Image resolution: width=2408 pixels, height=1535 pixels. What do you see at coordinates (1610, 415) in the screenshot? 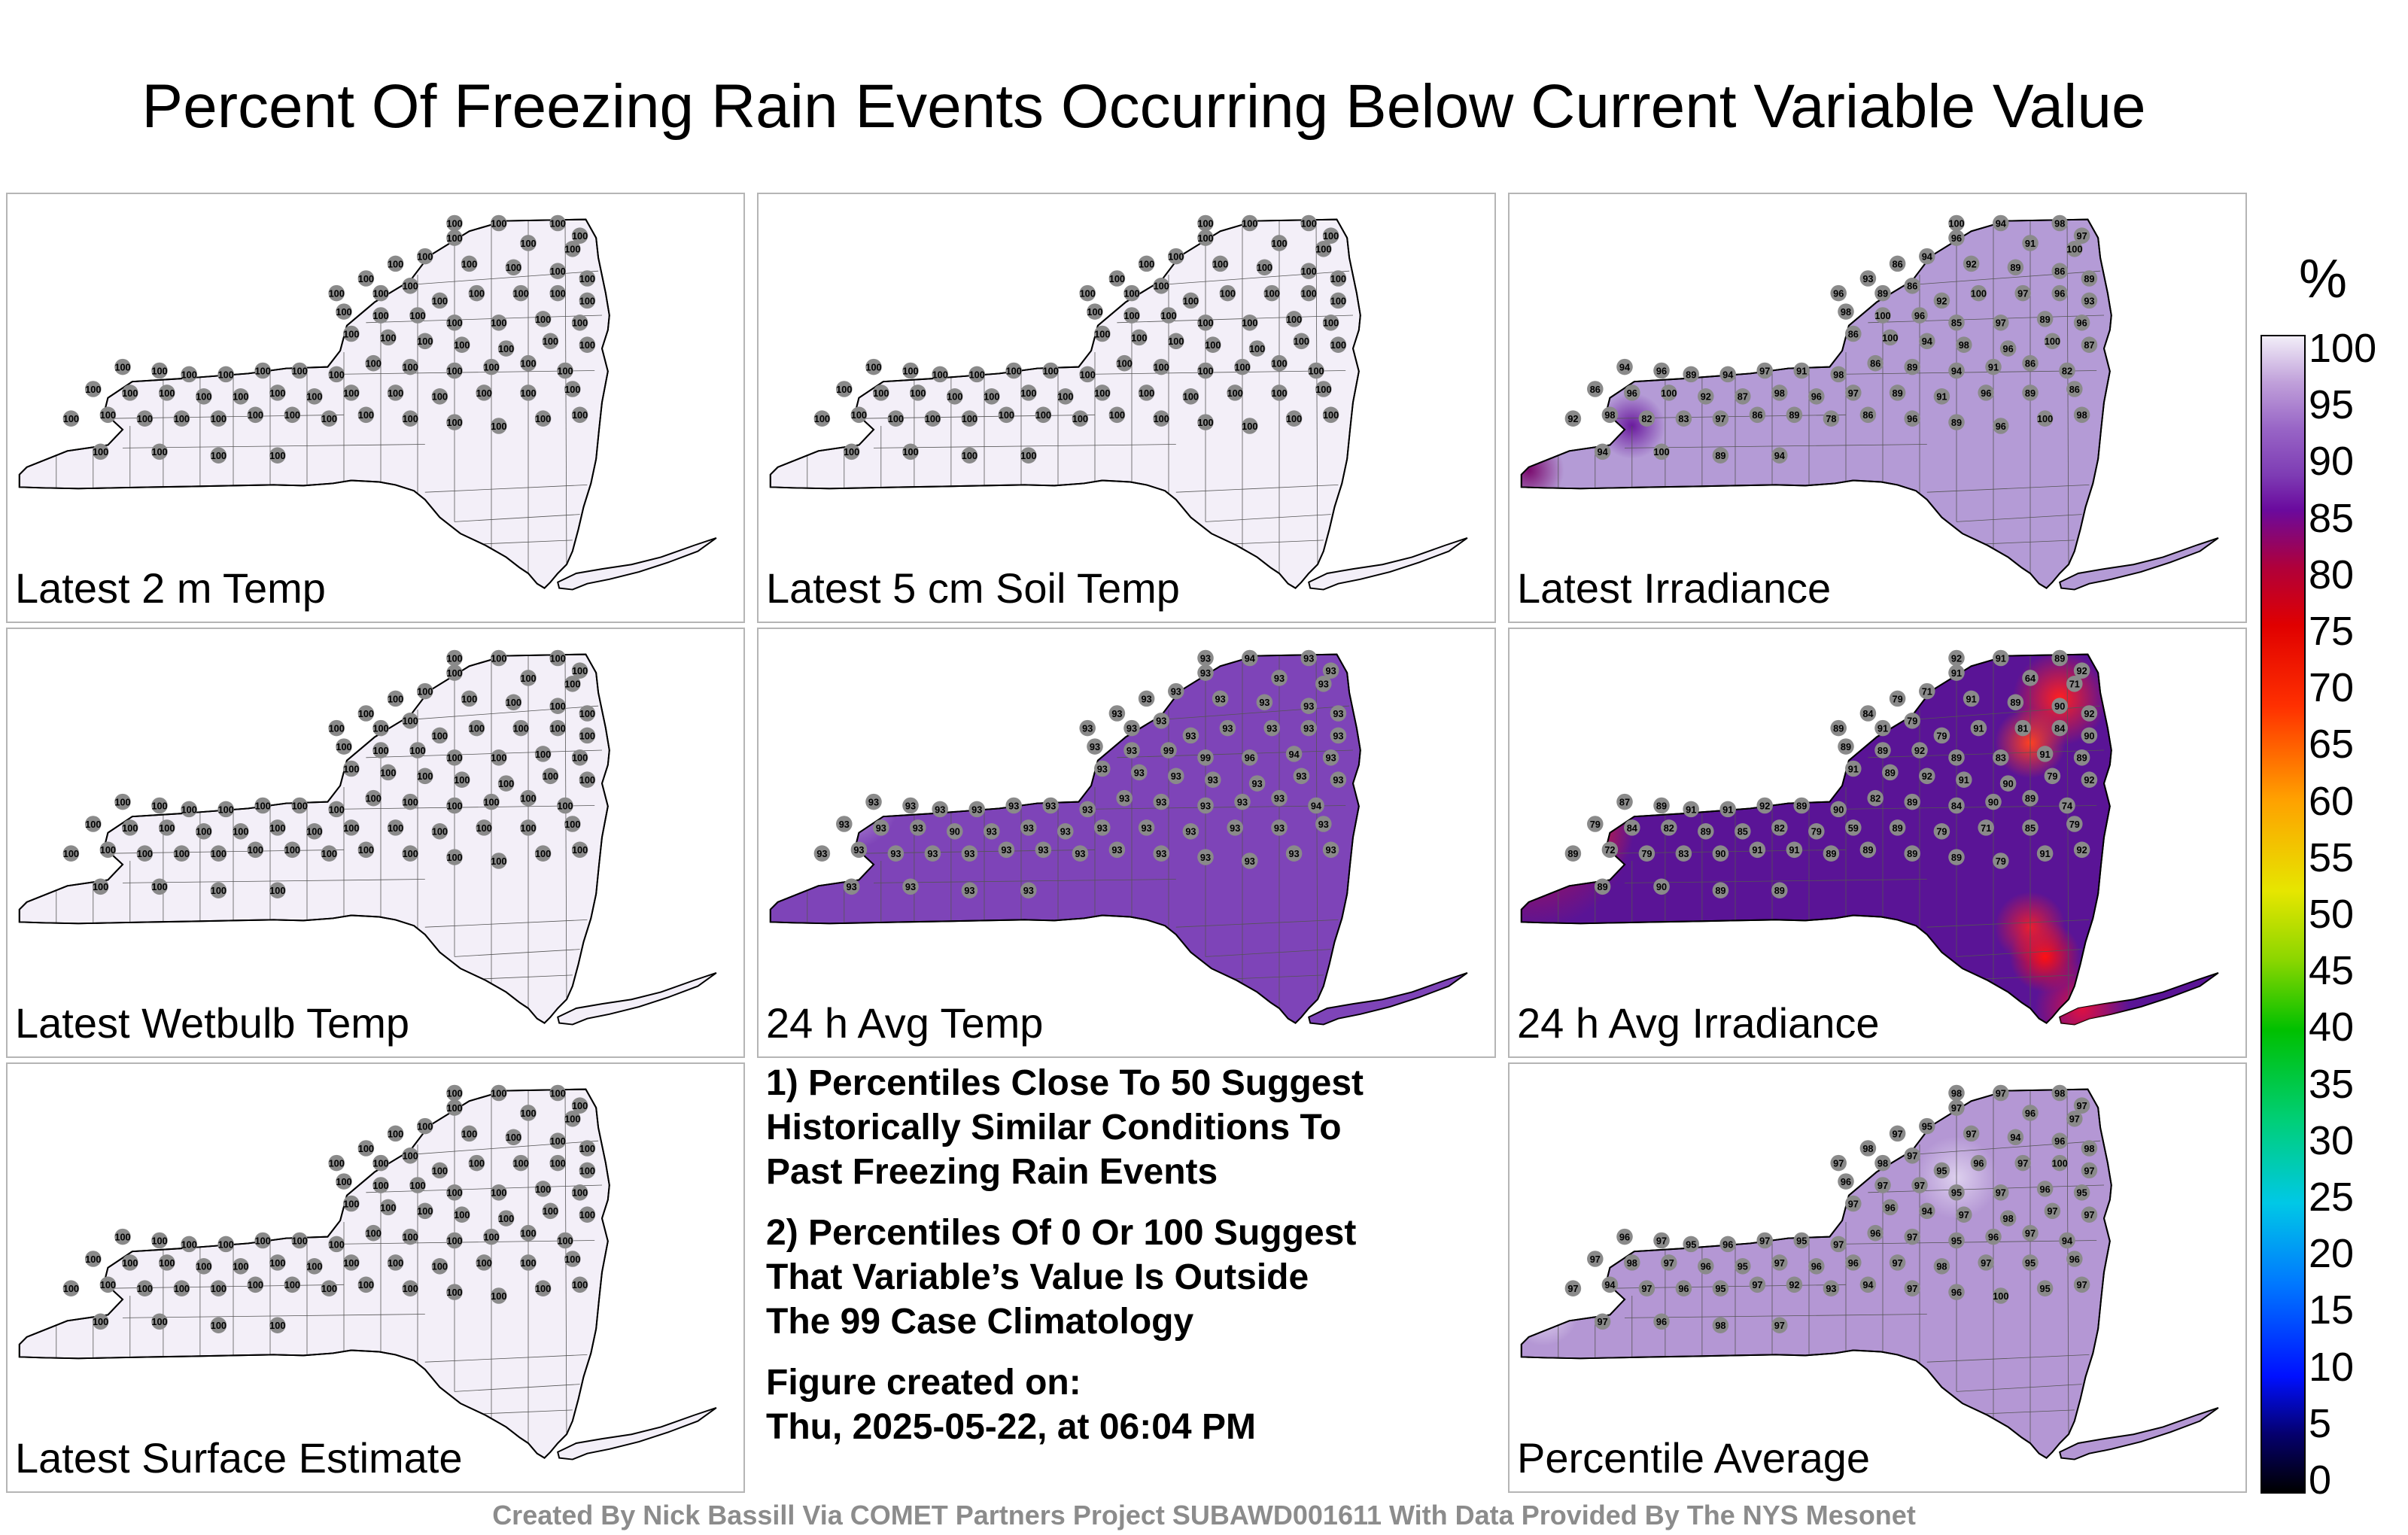
I see `station-marker: 98` at bounding box center [1610, 415].